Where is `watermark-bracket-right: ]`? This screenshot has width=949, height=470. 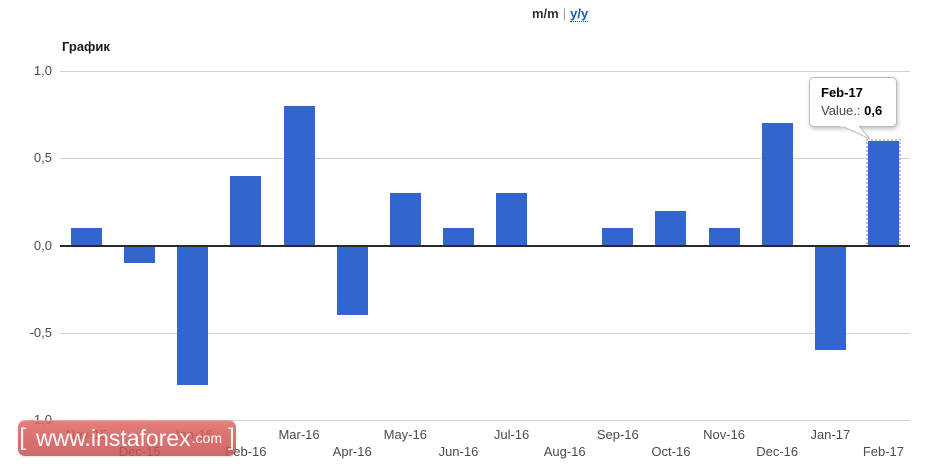 watermark-bracket-right: ] is located at coordinates (231, 437).